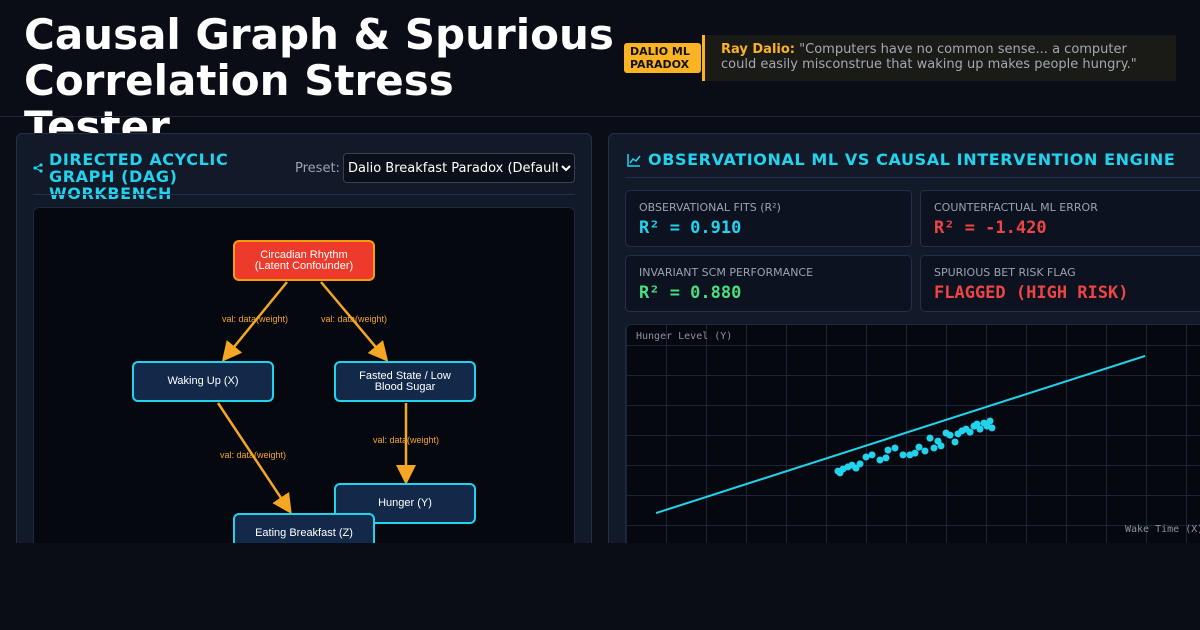  I want to click on fit-line, so click(900, 434).